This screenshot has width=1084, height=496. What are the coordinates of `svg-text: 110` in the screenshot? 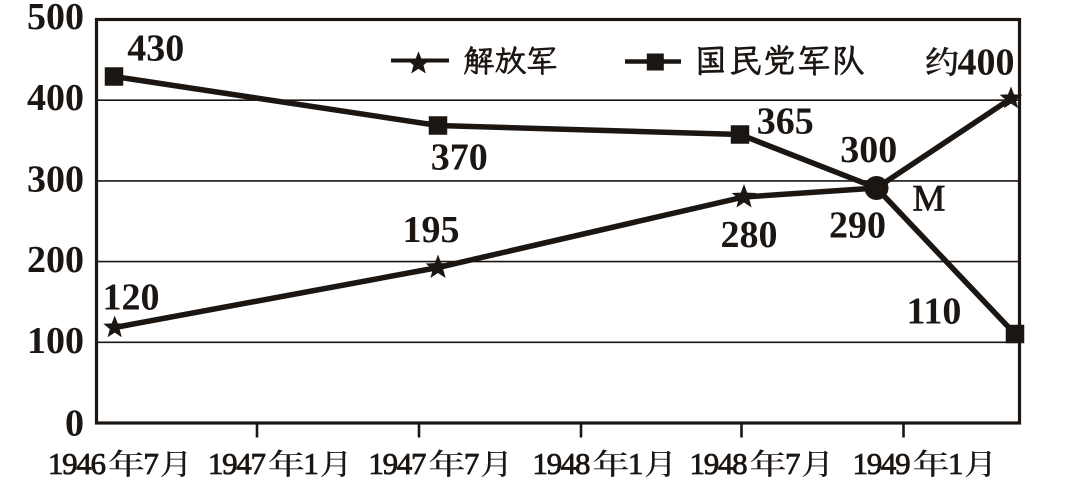 It's located at (934, 312).